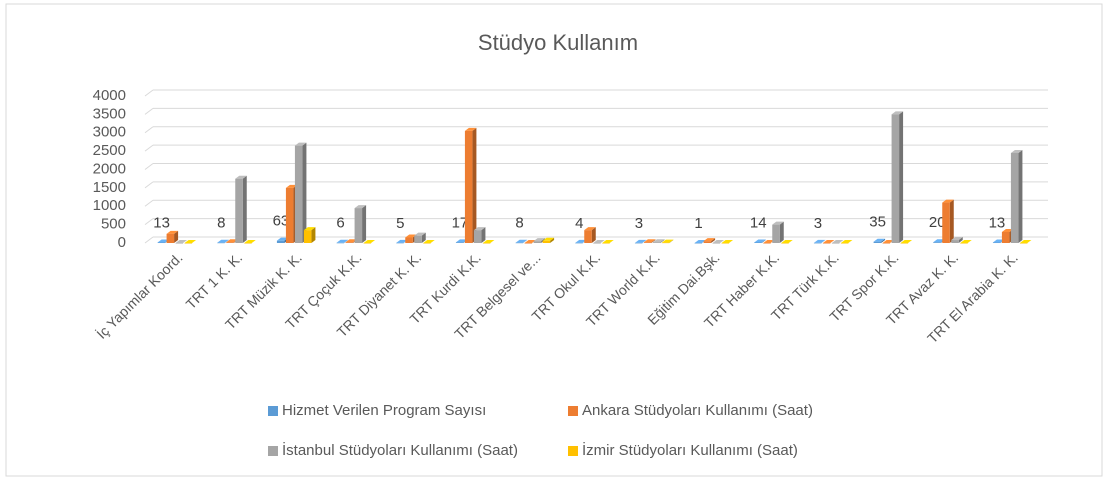 The image size is (1108, 484). Describe the element at coordinates (109, 168) in the screenshot. I see `y-tick-label: 2000` at that location.